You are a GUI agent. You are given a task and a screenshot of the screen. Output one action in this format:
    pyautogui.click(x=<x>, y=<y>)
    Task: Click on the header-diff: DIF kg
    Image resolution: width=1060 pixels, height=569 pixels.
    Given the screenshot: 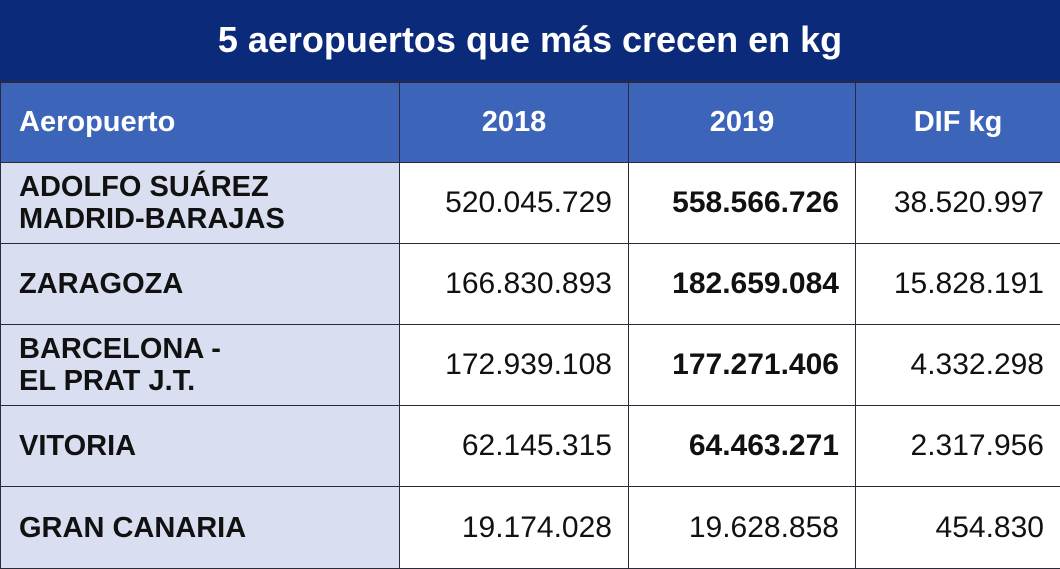 What is the action you would take?
    pyautogui.click(x=958, y=123)
    